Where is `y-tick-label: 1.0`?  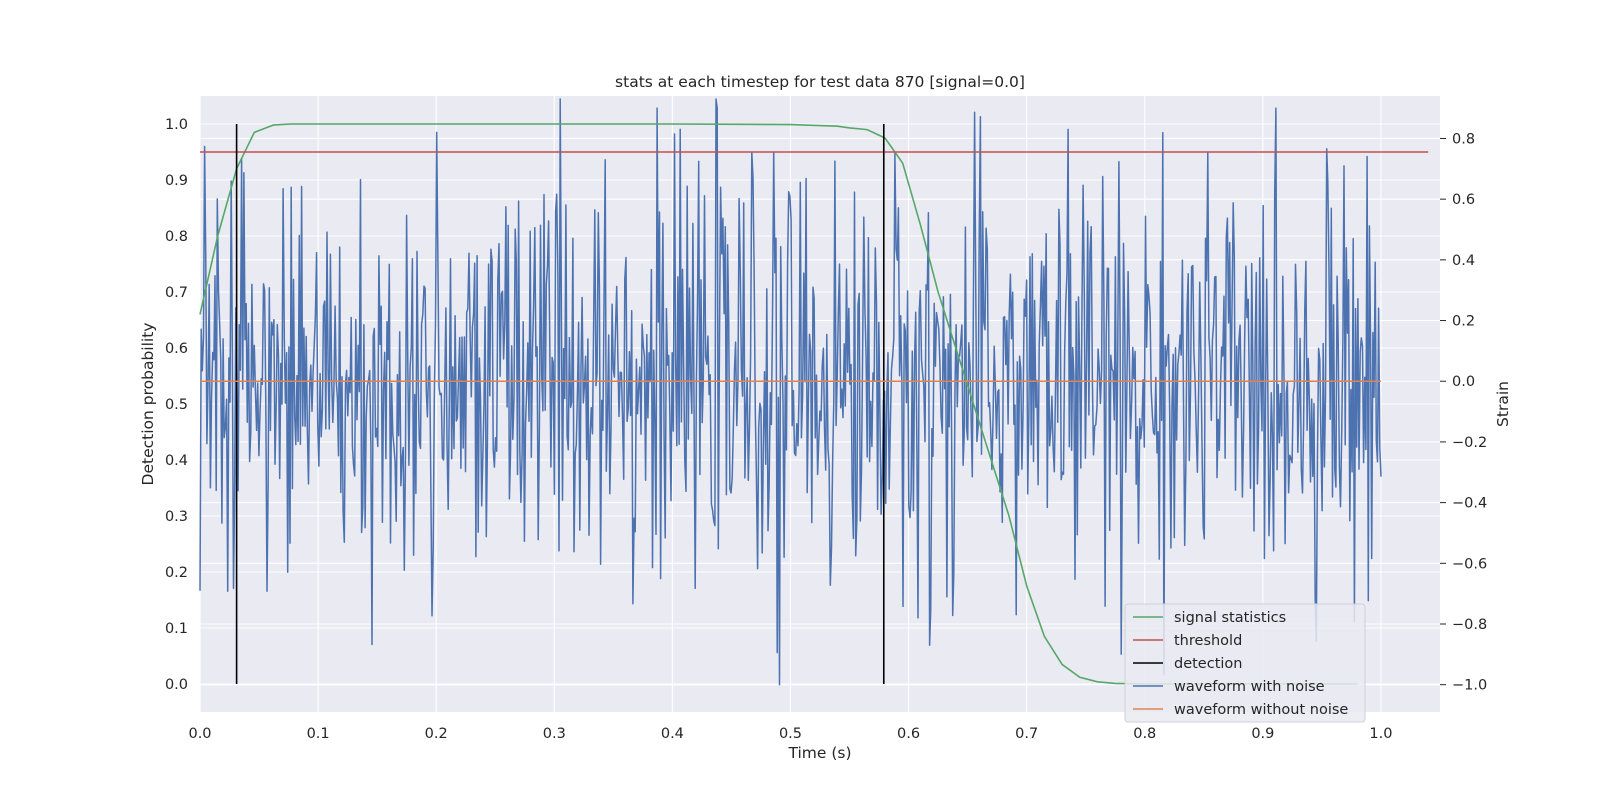 y-tick-label: 1.0 is located at coordinates (176, 125).